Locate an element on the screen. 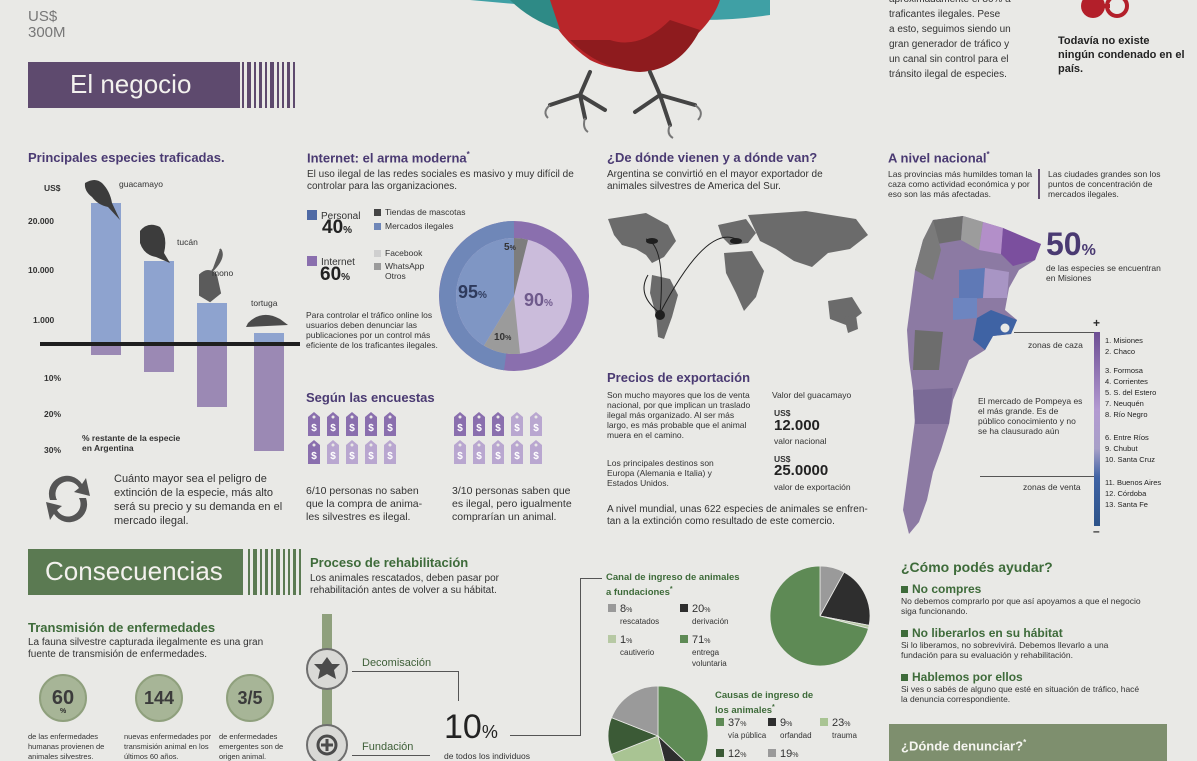 This screenshot has width=1197, height=761. internet-internet: Internet is located at coordinates (331, 261).